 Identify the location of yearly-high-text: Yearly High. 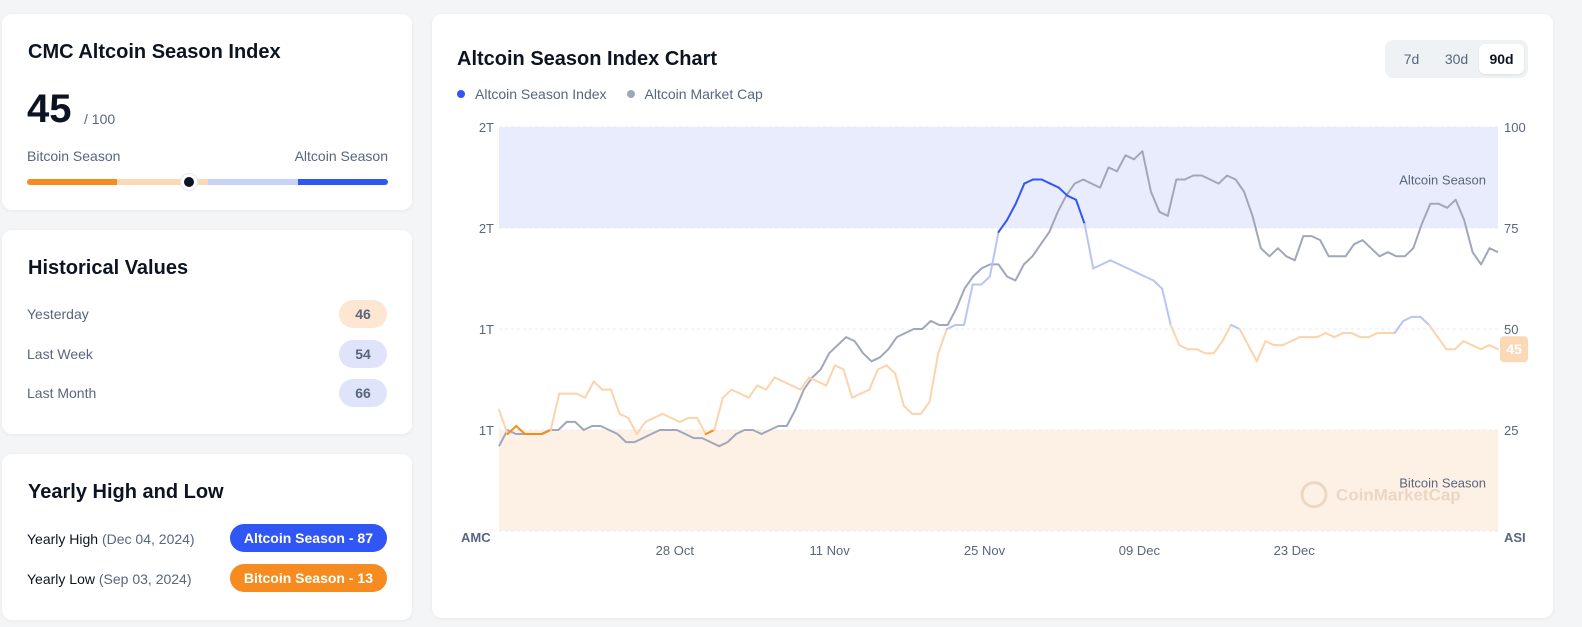
(63, 539).